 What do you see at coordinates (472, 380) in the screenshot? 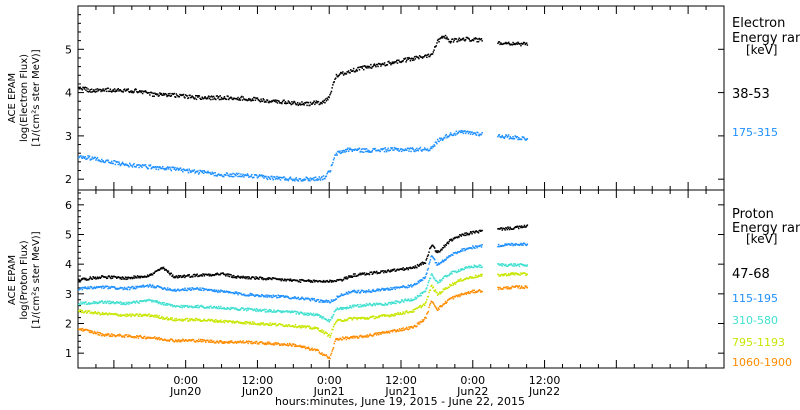
I see `x-tick-time-4: 0:00` at bounding box center [472, 380].